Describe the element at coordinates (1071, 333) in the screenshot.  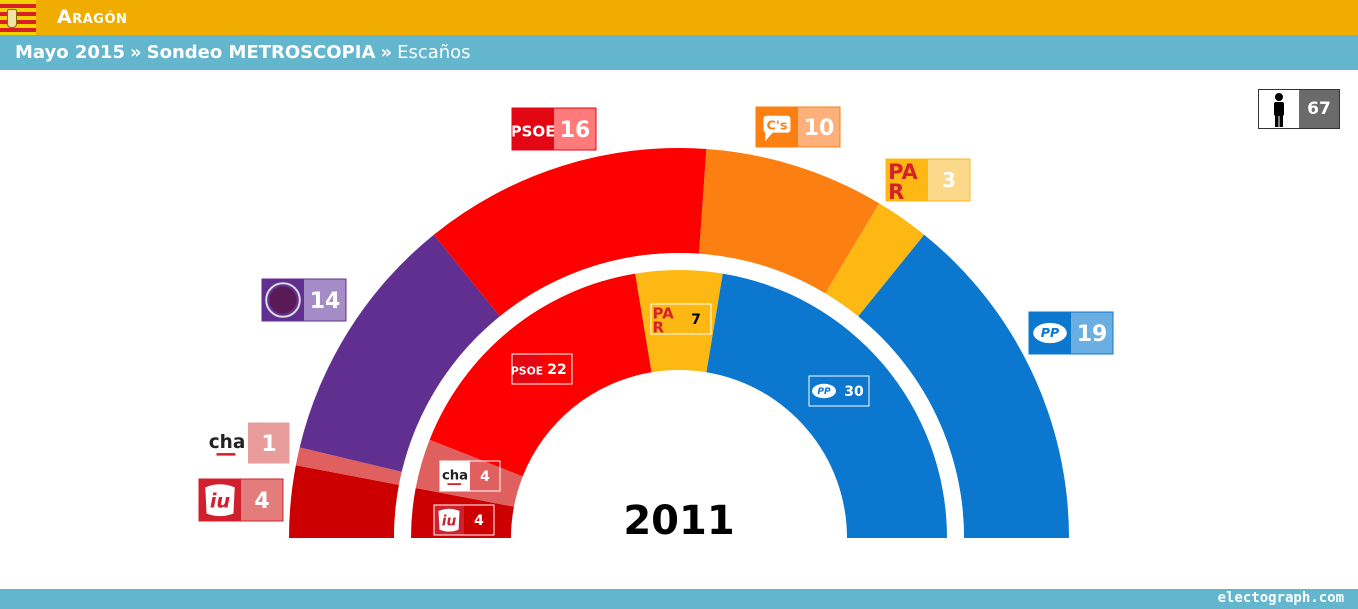
I see `outer-label-pp: PP 19` at that location.